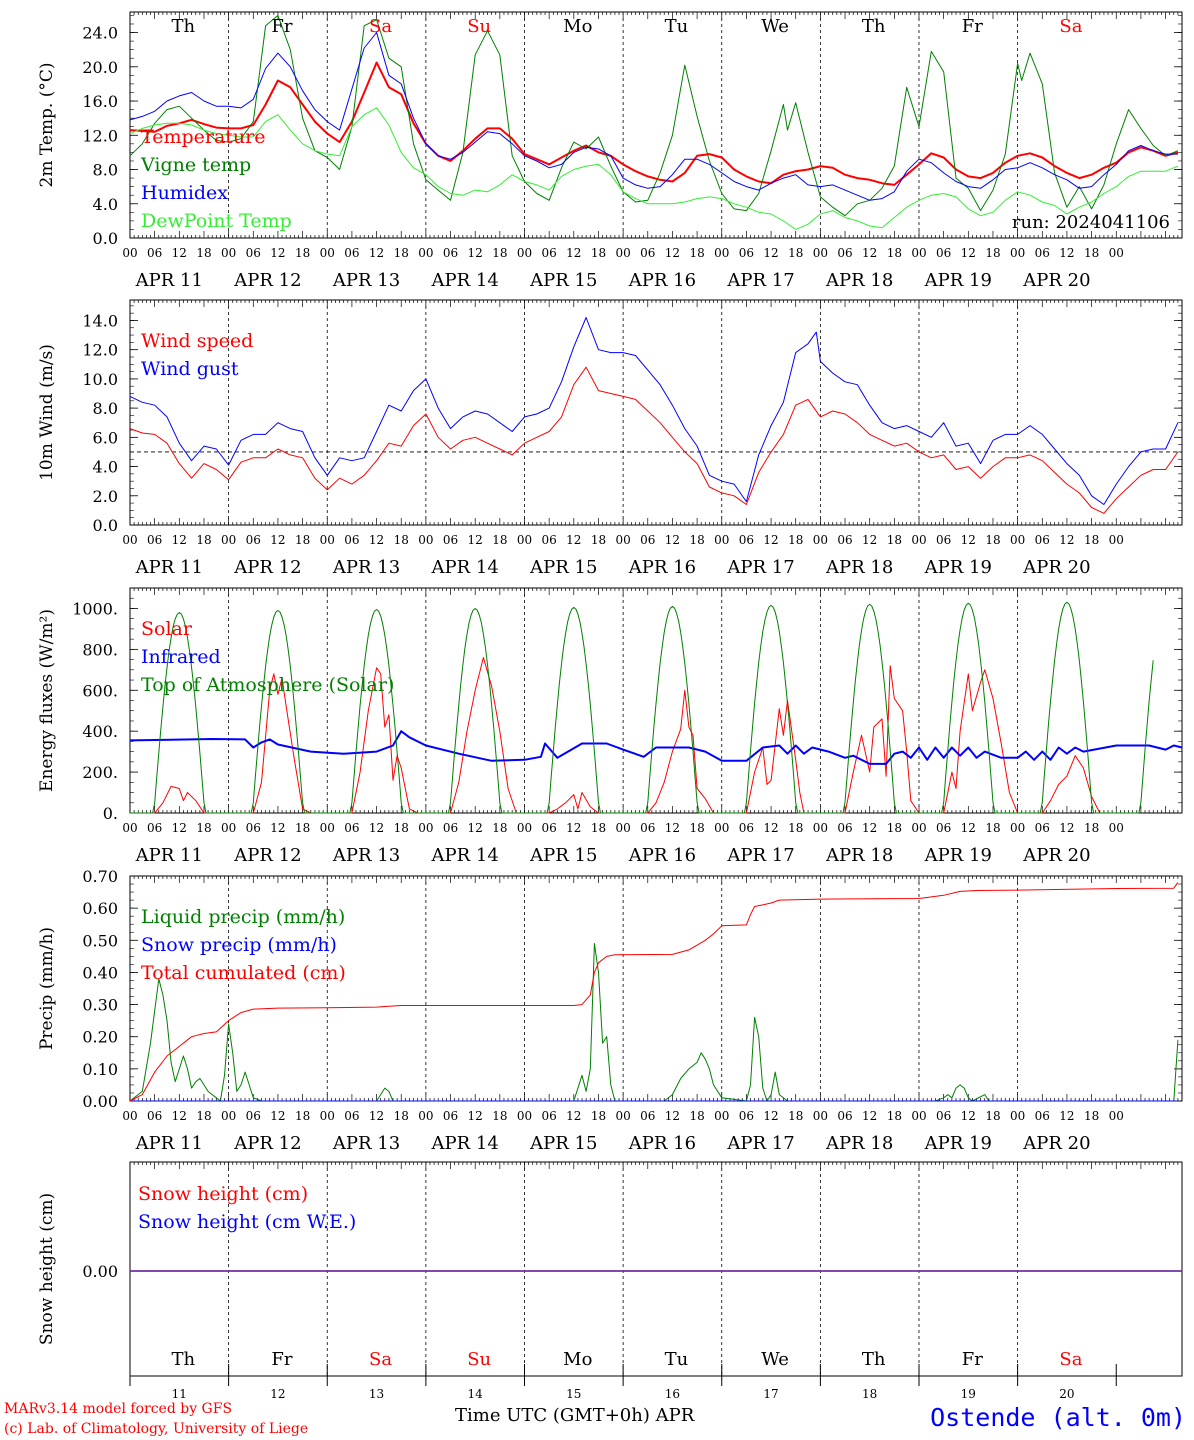  What do you see at coordinates (267, 280) in the screenshot?
I see `date-label: APR 12` at bounding box center [267, 280].